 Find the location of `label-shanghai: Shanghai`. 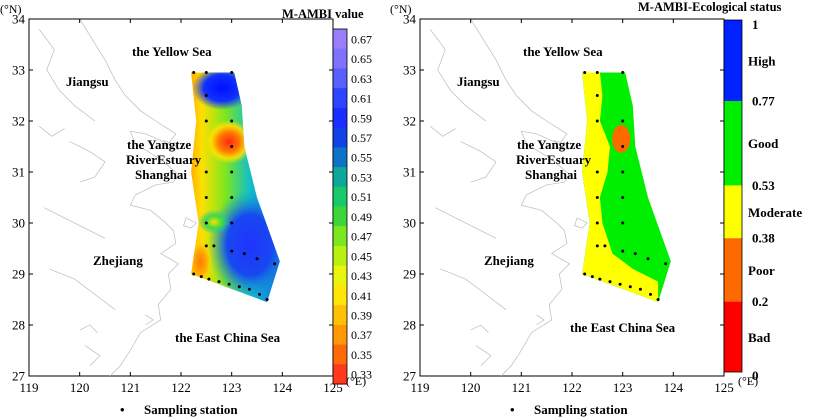

label-shanghai: Shanghai is located at coordinates (161, 174).